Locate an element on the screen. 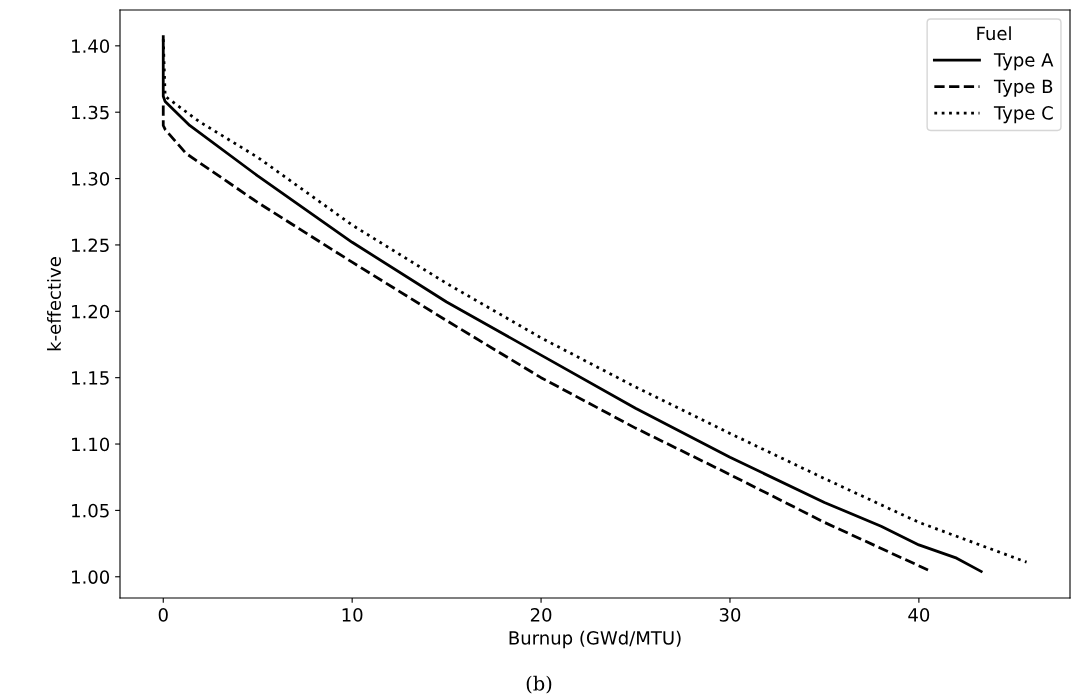 The width and height of the screenshot is (1078, 698). y-tick-label: 1.30 is located at coordinates (91, 179).